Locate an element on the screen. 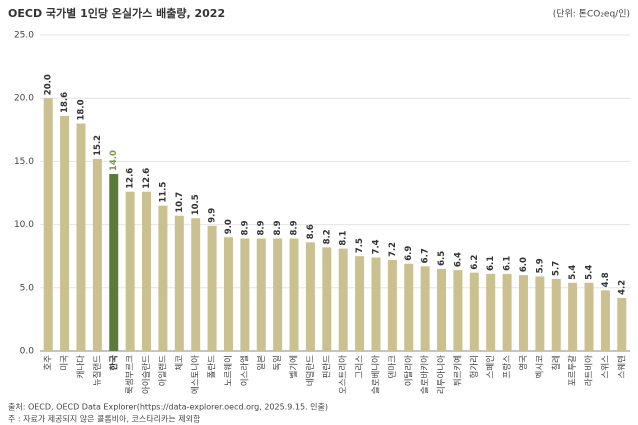  x-tick-label: 그리스 is located at coordinates (360, 367).